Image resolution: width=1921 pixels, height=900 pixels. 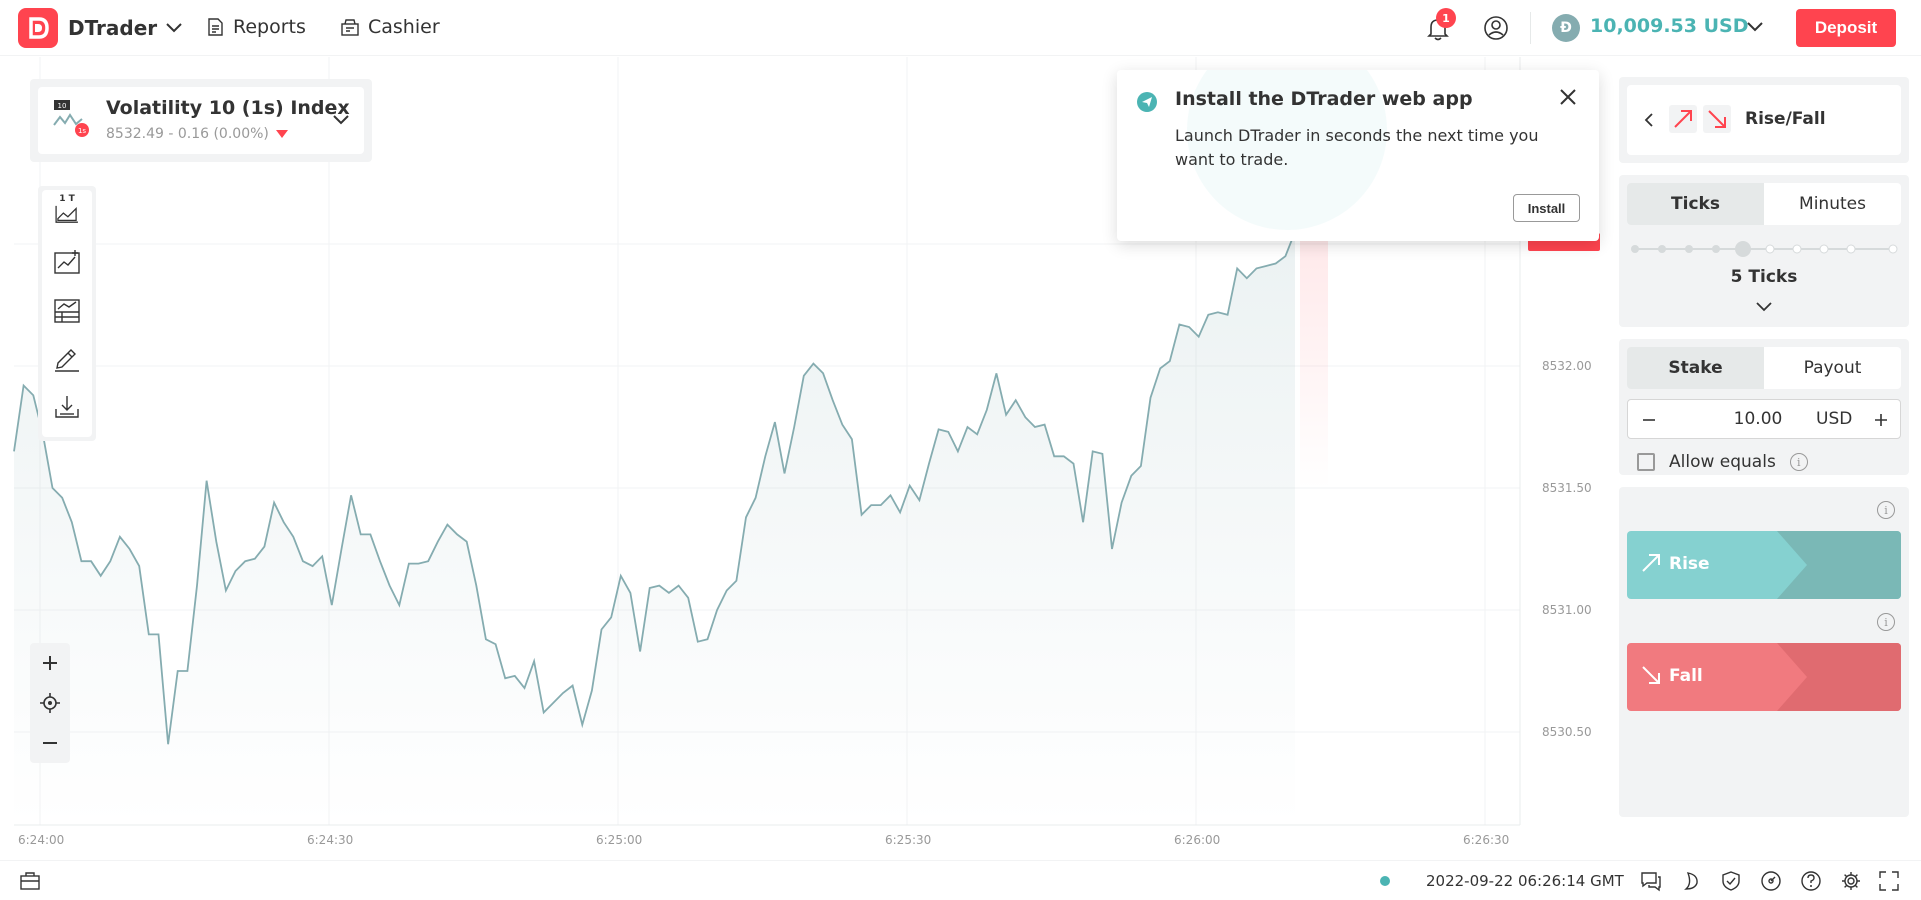 What do you see at coordinates (1287, 150) in the screenshot?
I see `popup-background-watermark` at bounding box center [1287, 150].